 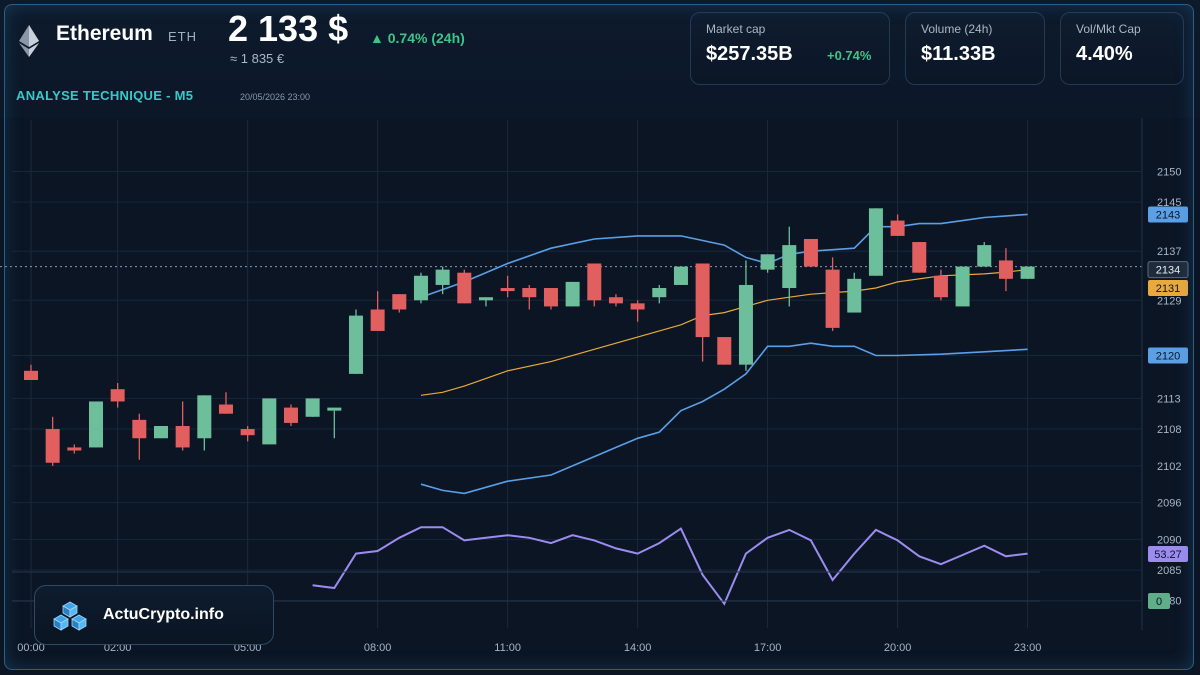 What do you see at coordinates (1169, 399) in the screenshot?
I see `y-tick-label-6: 2113` at bounding box center [1169, 399].